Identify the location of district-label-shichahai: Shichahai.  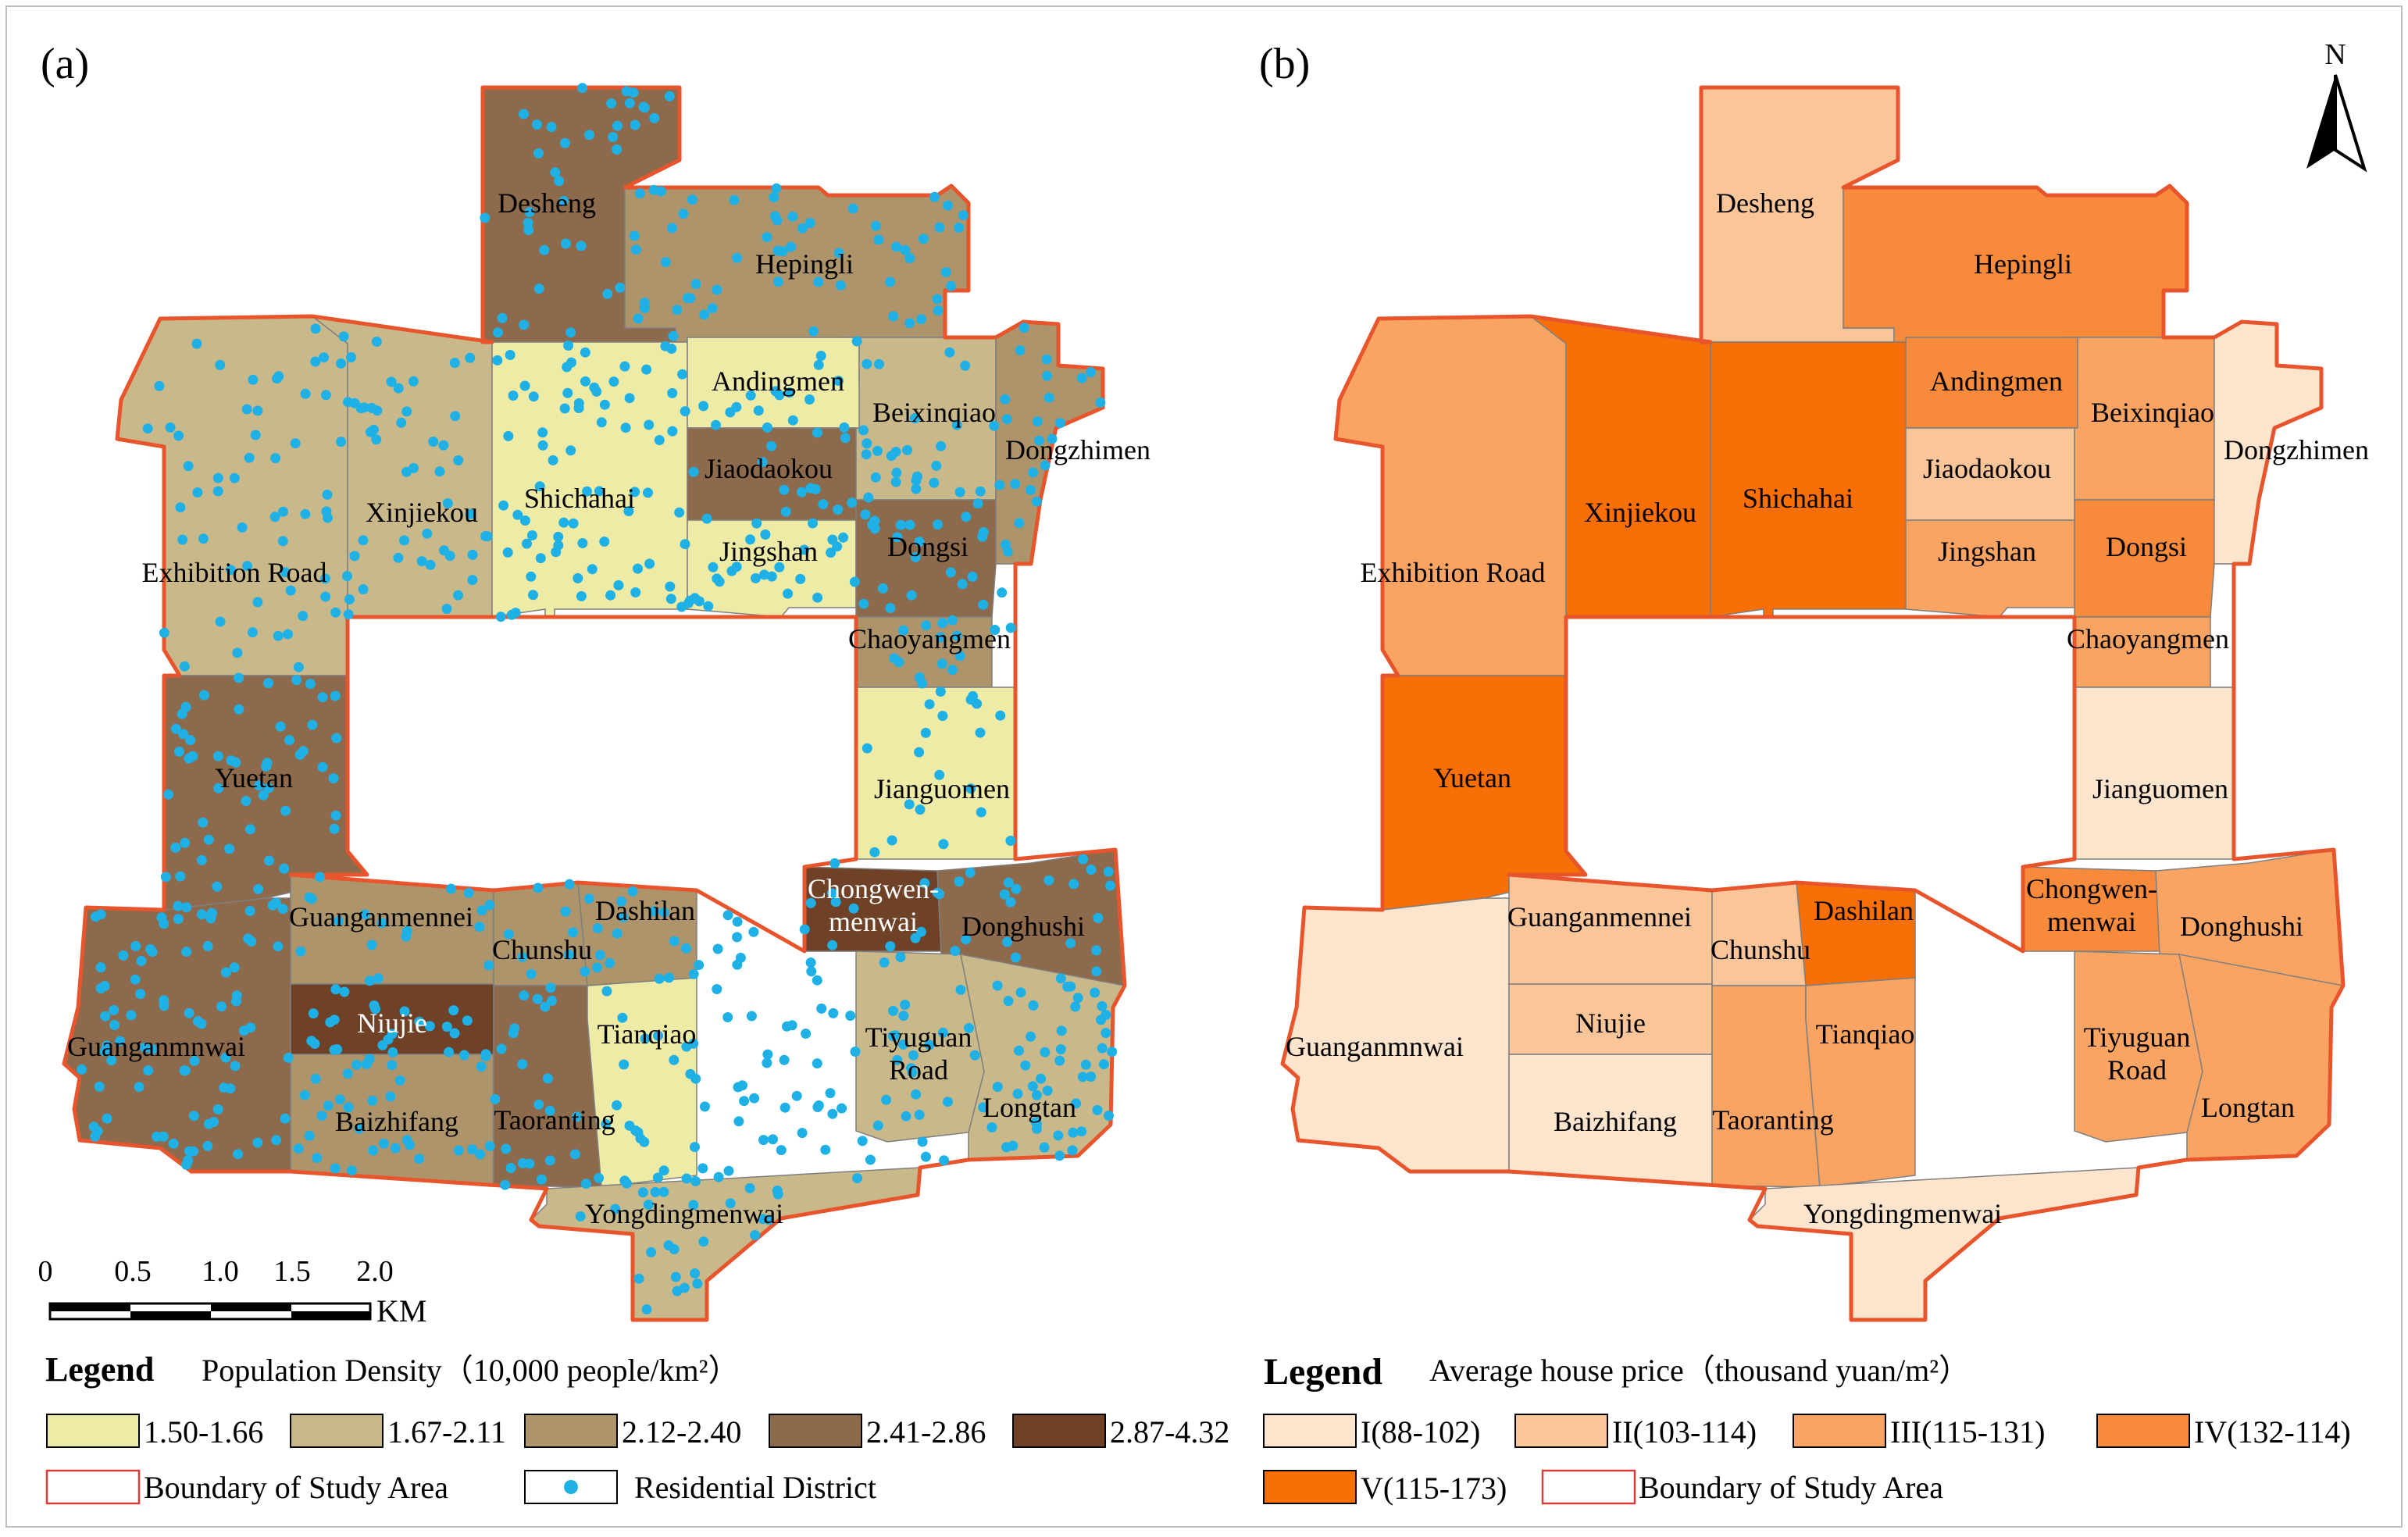
(579, 499).